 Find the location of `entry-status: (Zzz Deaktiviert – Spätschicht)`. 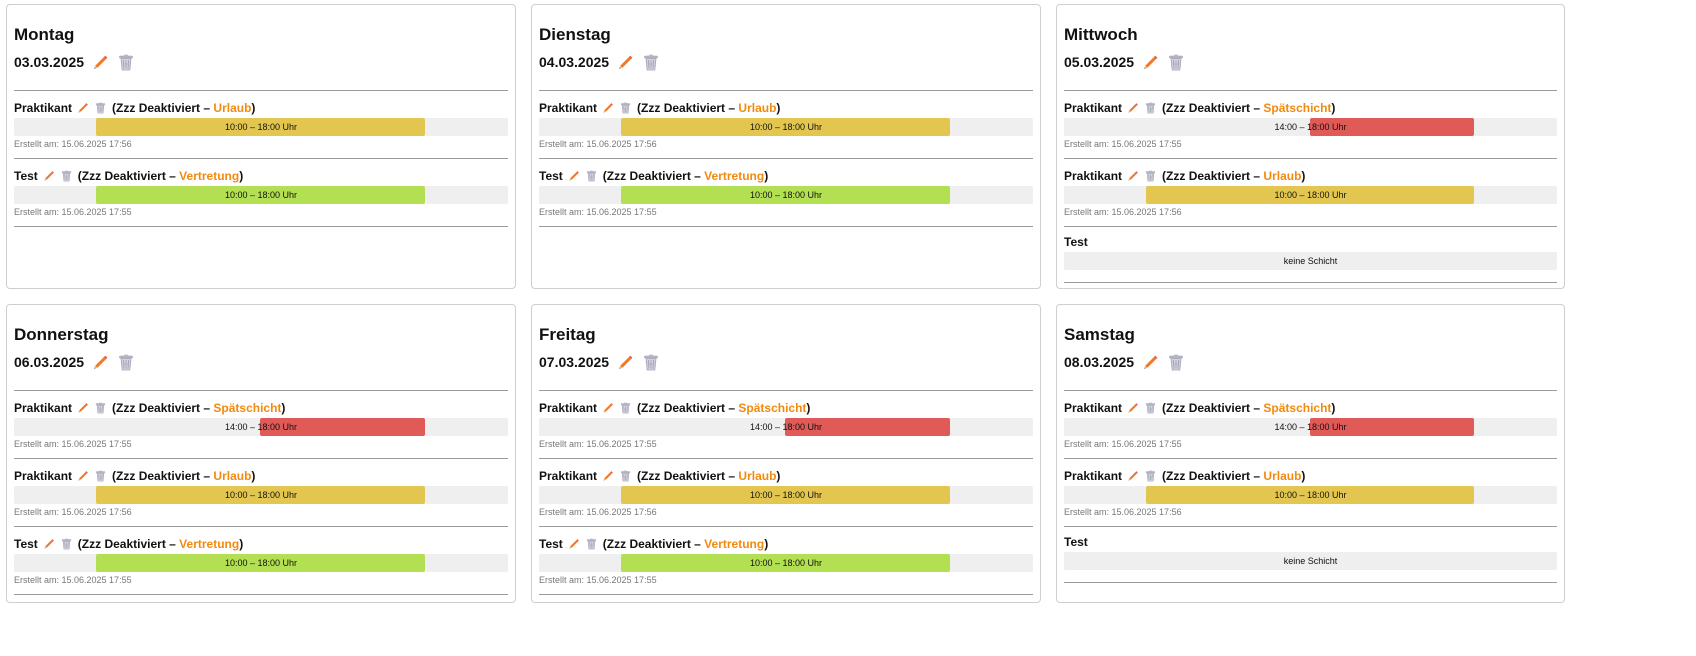

entry-status: (Zzz Deaktiviert – Spätschicht) is located at coordinates (1248, 408).